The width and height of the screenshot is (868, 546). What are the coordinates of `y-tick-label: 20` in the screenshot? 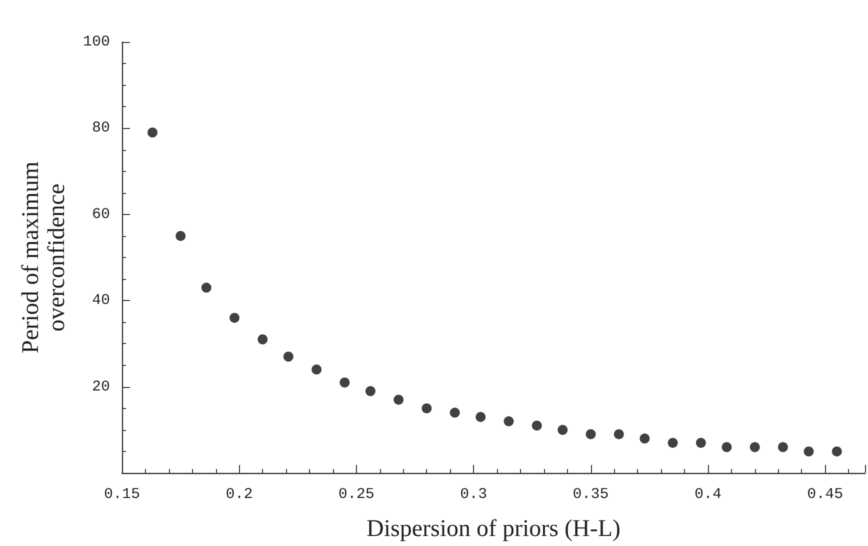 It's located at (101, 387).